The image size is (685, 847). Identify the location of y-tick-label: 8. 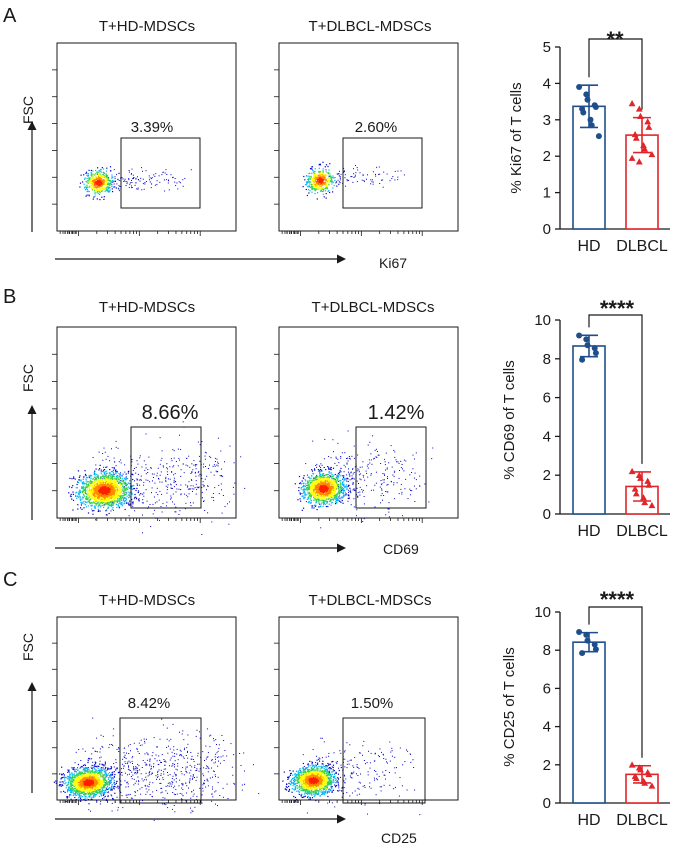
(547, 359).